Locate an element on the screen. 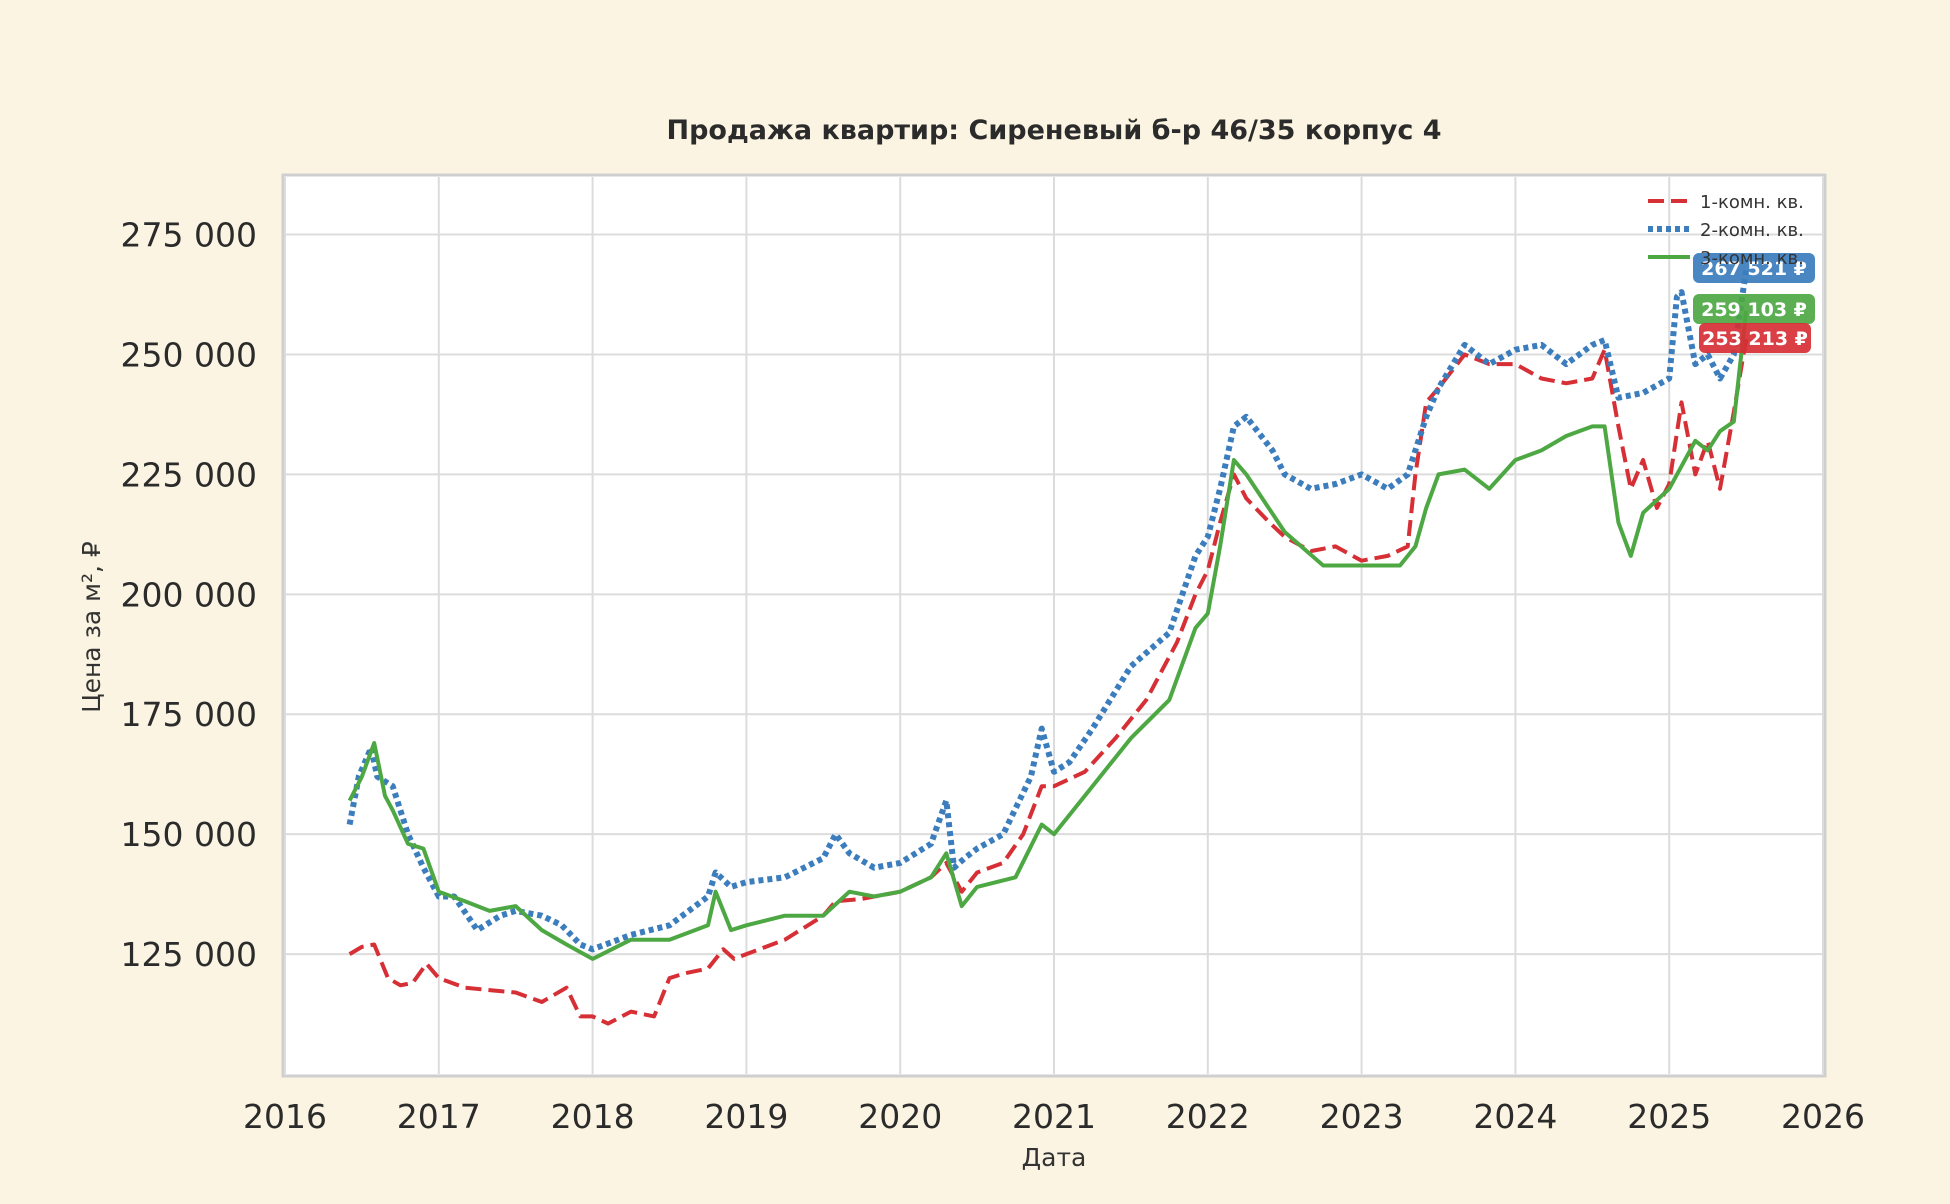 The width and height of the screenshot is (1950, 1204). legend-label: 1-комн. кв. is located at coordinates (1752, 202).